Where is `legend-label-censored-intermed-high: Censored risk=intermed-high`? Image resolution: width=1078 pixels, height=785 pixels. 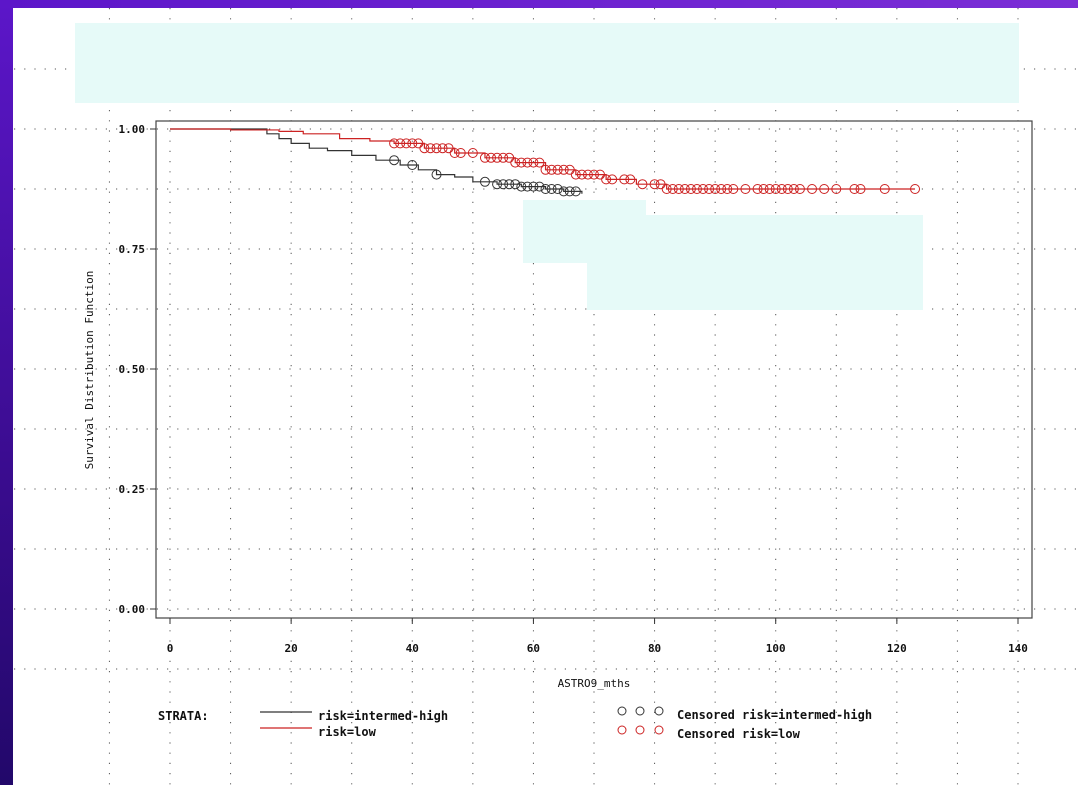
legend-label-censored-intermed-high: Censored risk=intermed-high is located at coordinates (774, 715).